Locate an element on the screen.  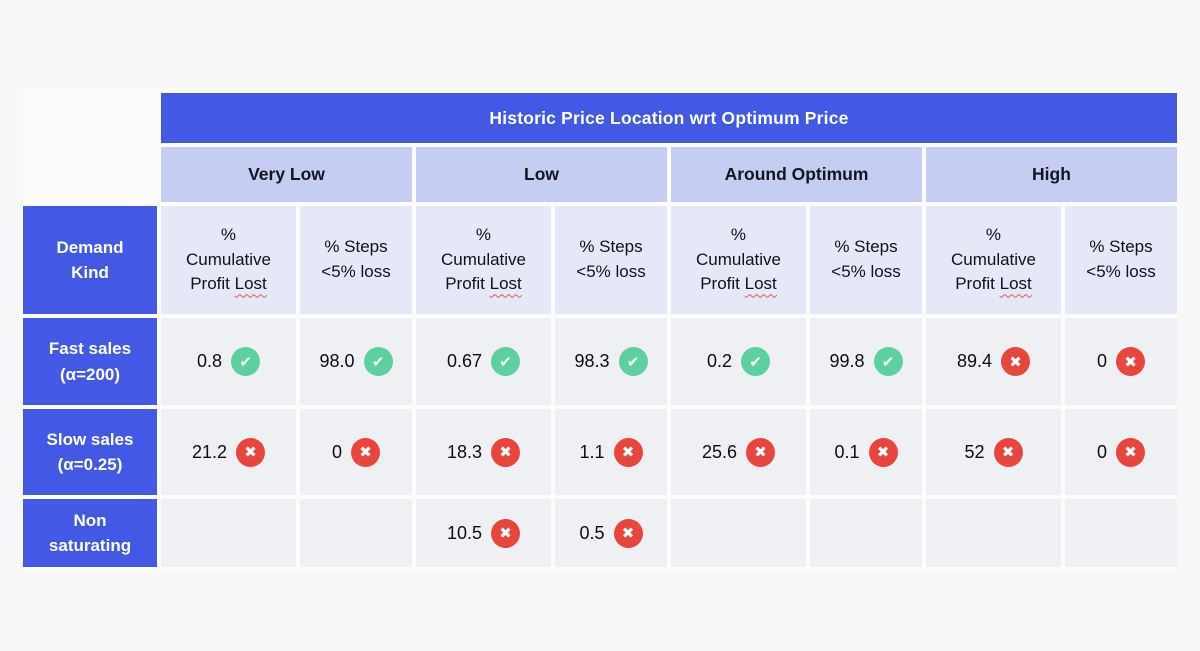
table-cell: 0.8 ✔ is located at coordinates (228, 361).